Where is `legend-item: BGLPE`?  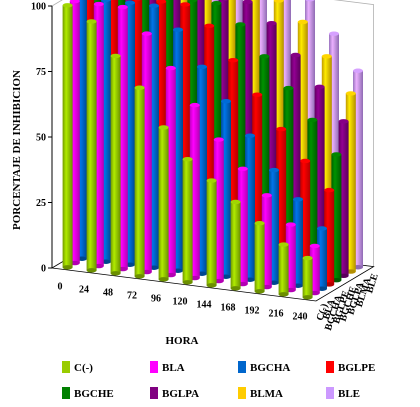
legend-item: BGLPE is located at coordinates (350, 367).